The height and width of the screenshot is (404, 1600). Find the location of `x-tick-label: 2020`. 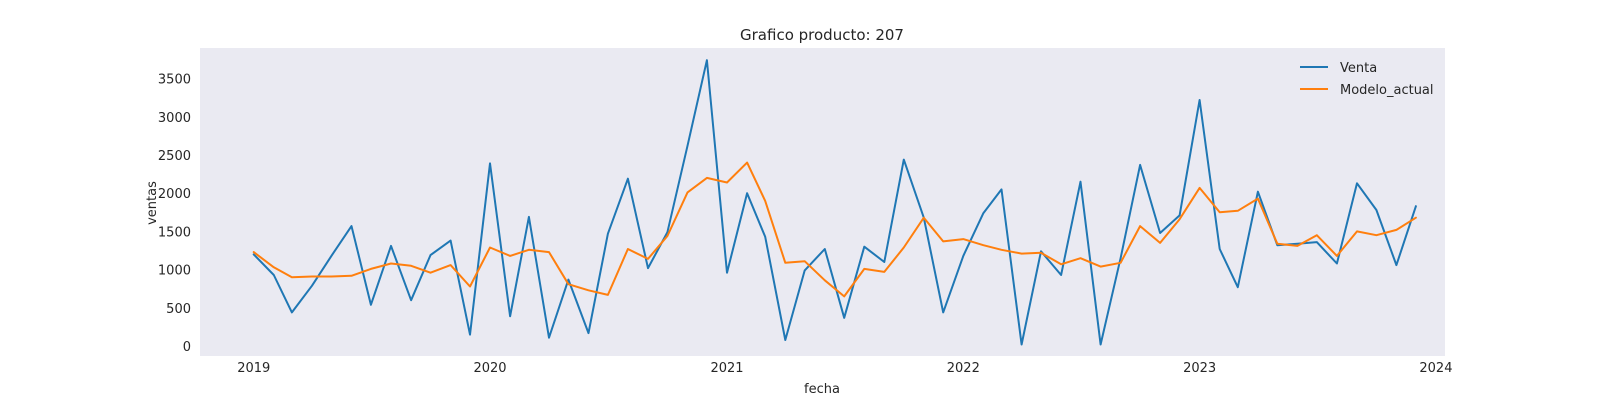

x-tick-label: 2020 is located at coordinates (489, 368).